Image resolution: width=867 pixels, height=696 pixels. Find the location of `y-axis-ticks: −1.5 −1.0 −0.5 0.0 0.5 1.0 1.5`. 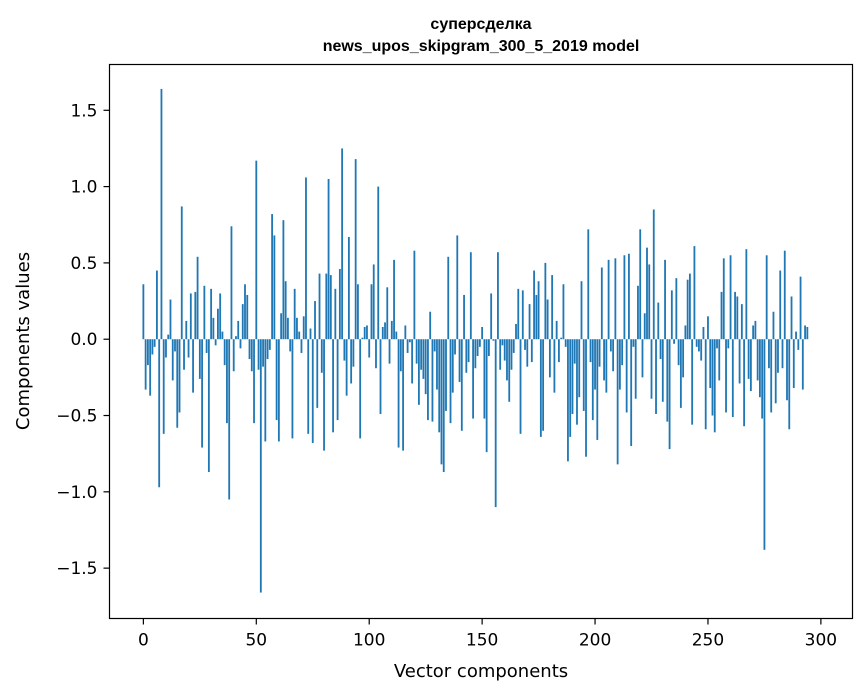

y-axis-ticks: −1.5 −1.0 −0.5 0.0 0.5 1.0 1.5 is located at coordinates (83, 340).